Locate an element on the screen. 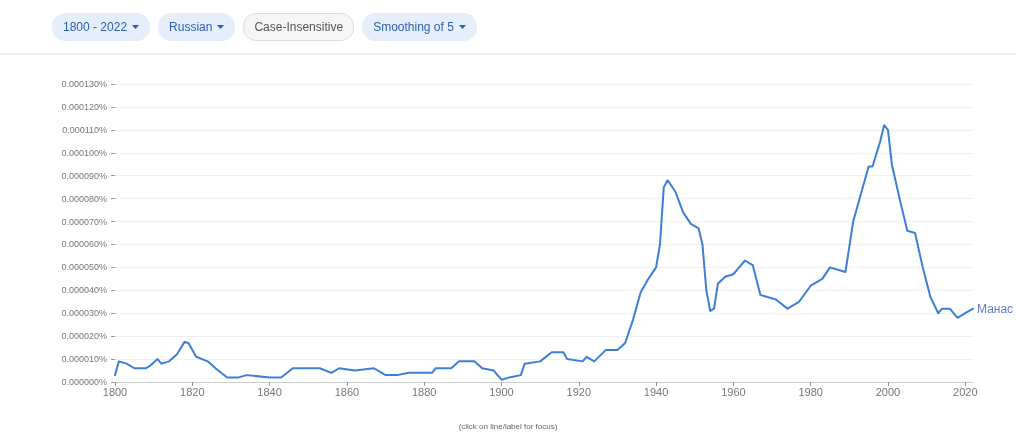 This screenshot has height=433, width=1016. x-tick-label: 1900 is located at coordinates (501, 391).